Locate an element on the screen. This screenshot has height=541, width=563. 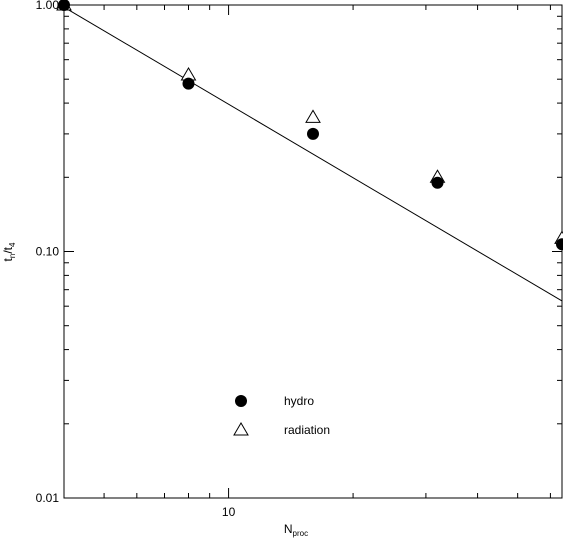
y-axis-label-four: 4 is located at coordinates (12, 244).